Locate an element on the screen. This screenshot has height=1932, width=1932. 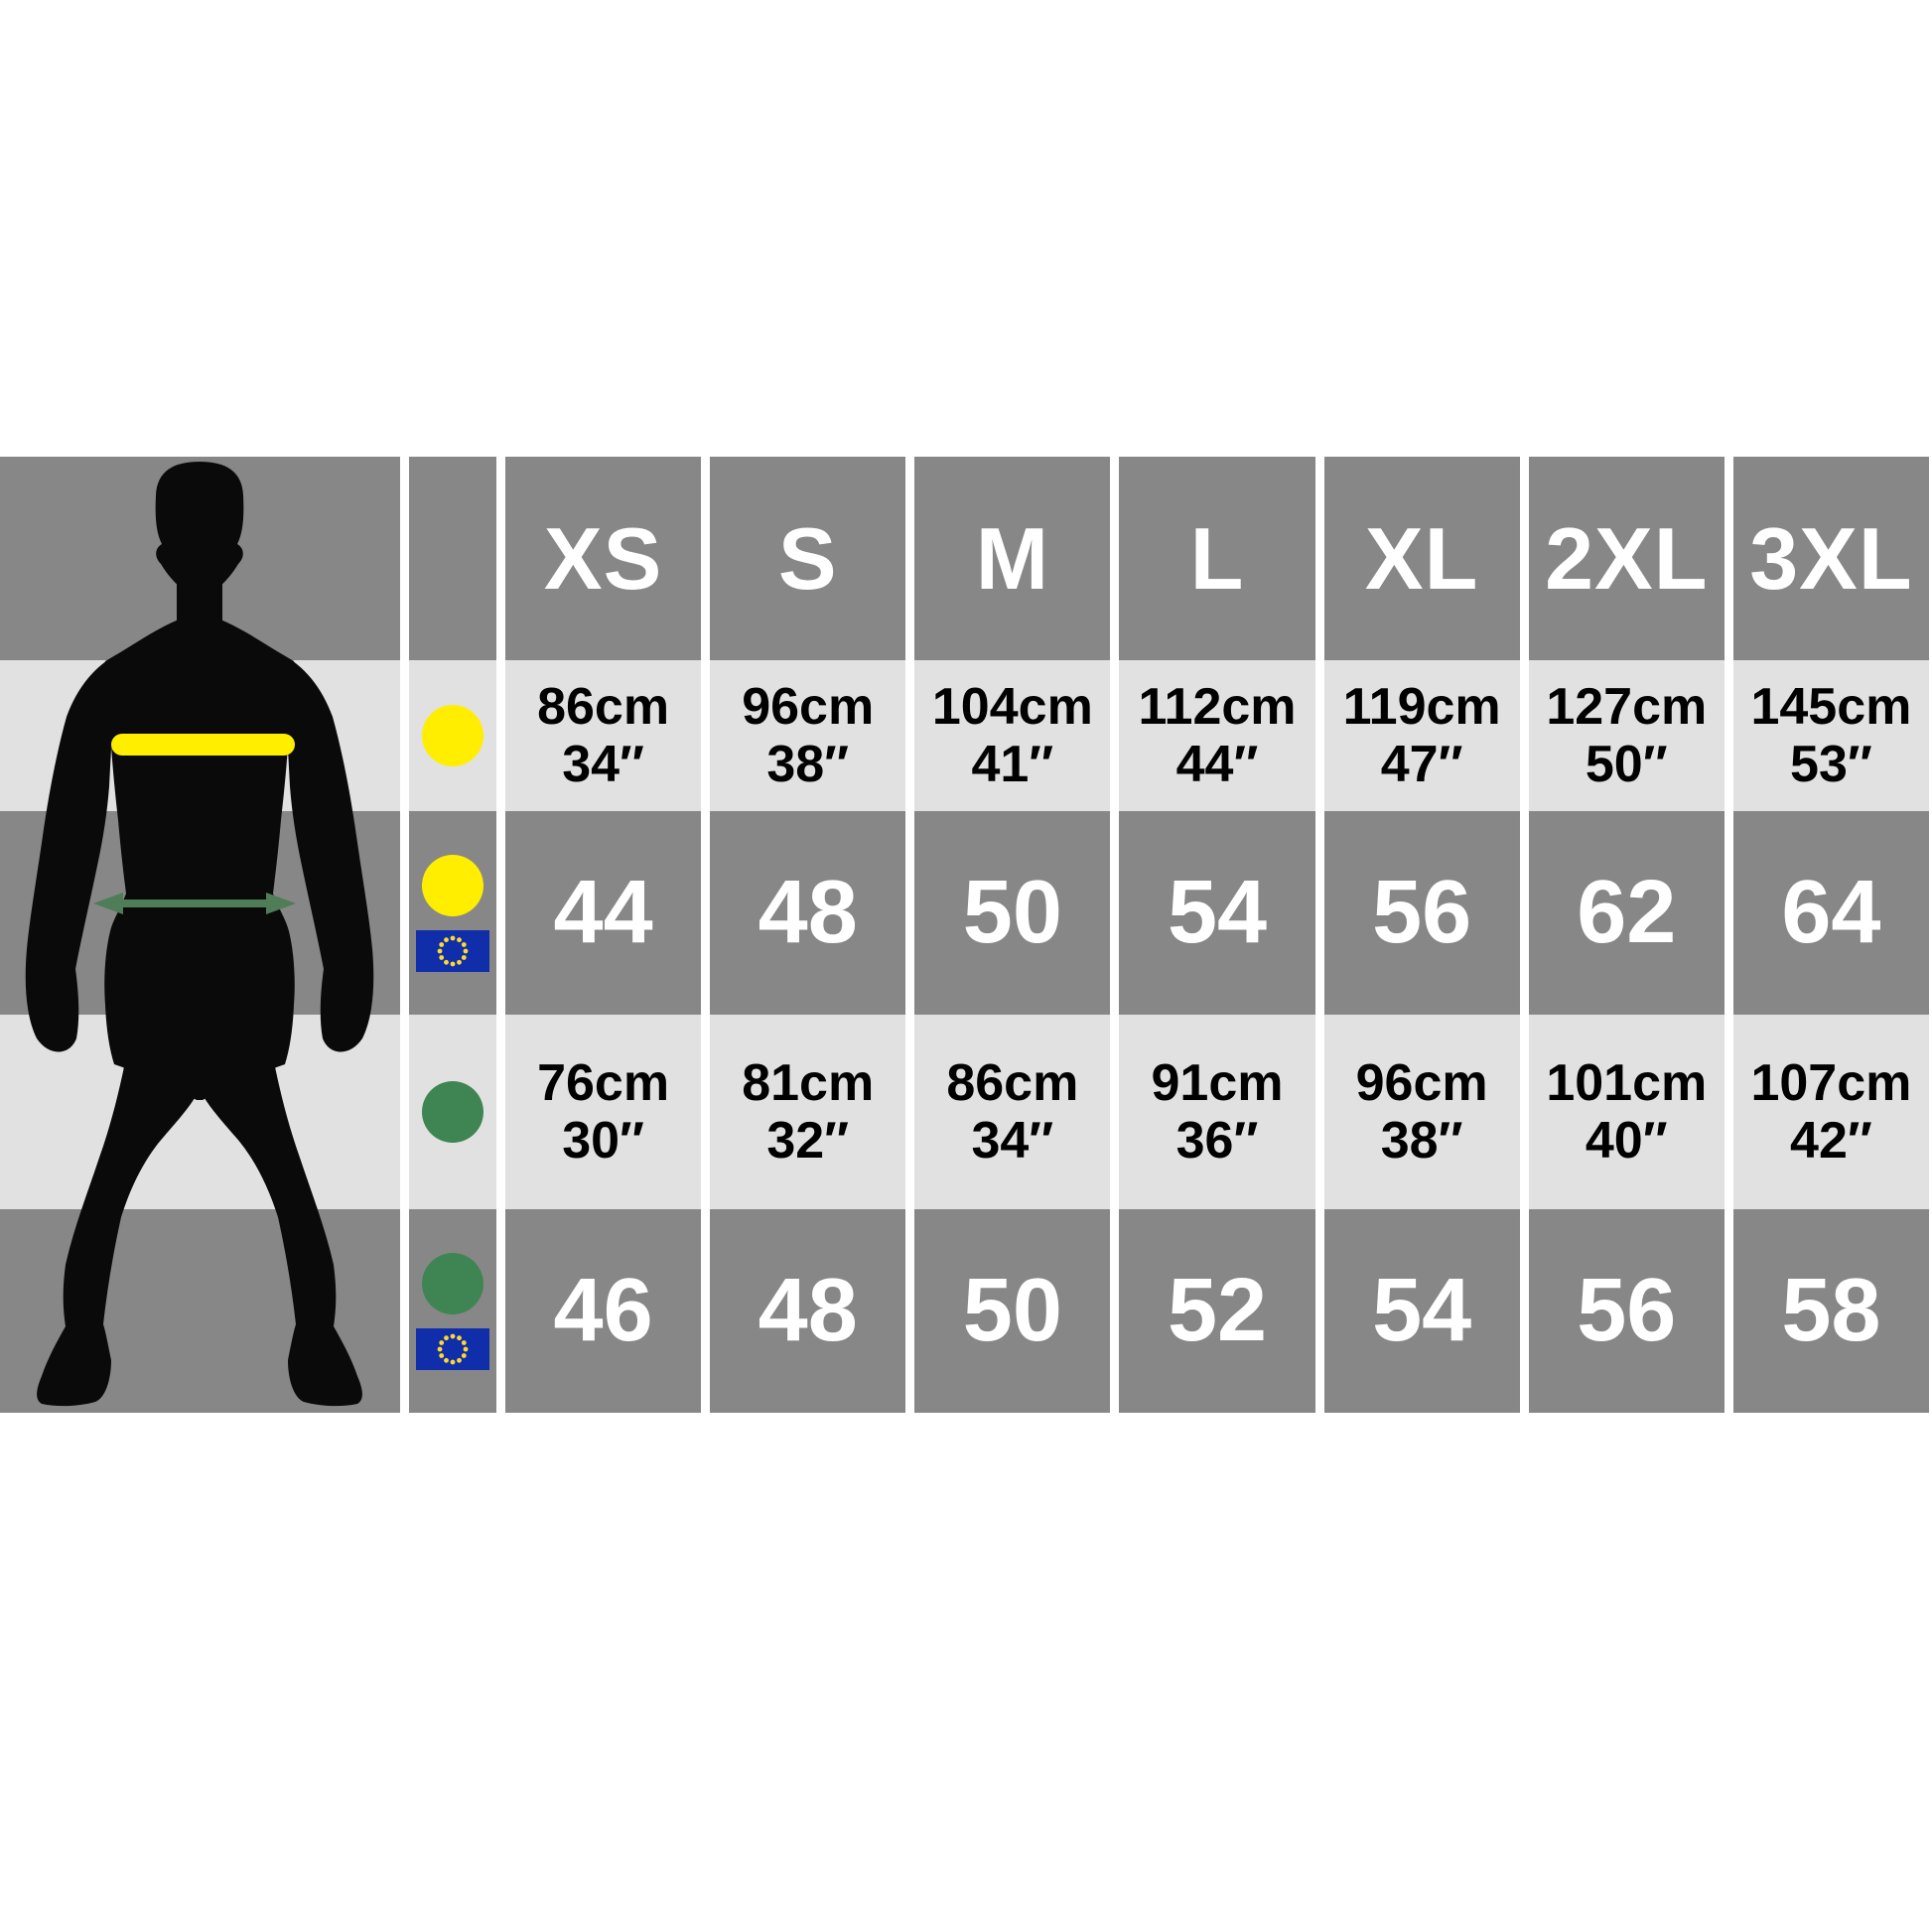
silhouette-head is located at coordinates (200, 535).